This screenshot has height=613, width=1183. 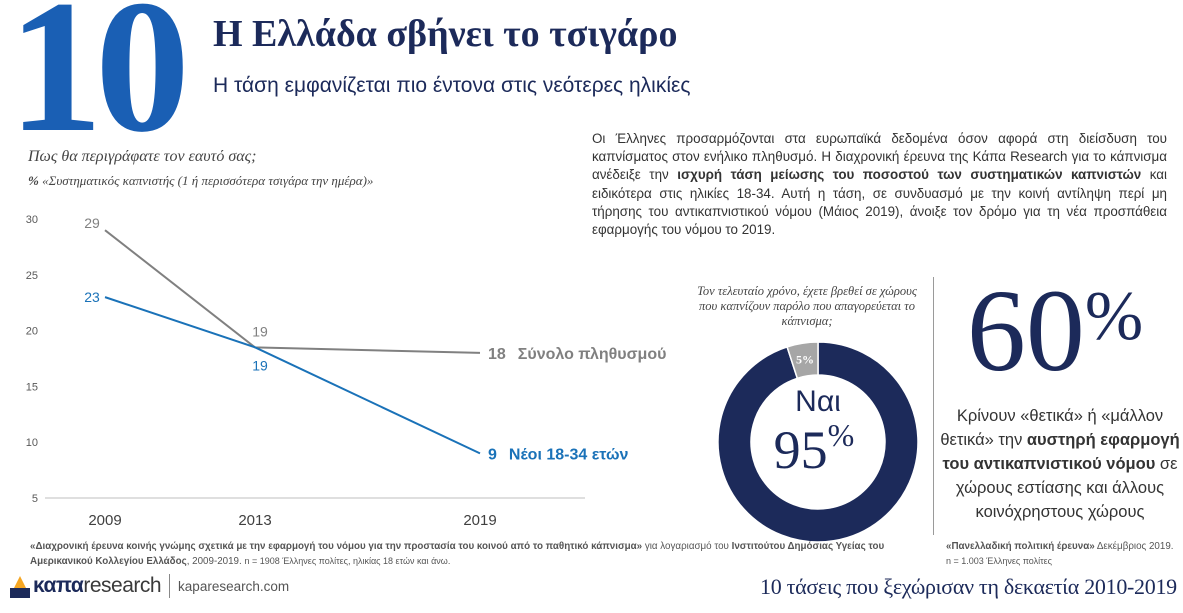 I want to click on source-right-survey: «Πανελλαδική πολιτική έρευνα», so click(x=1020, y=546).